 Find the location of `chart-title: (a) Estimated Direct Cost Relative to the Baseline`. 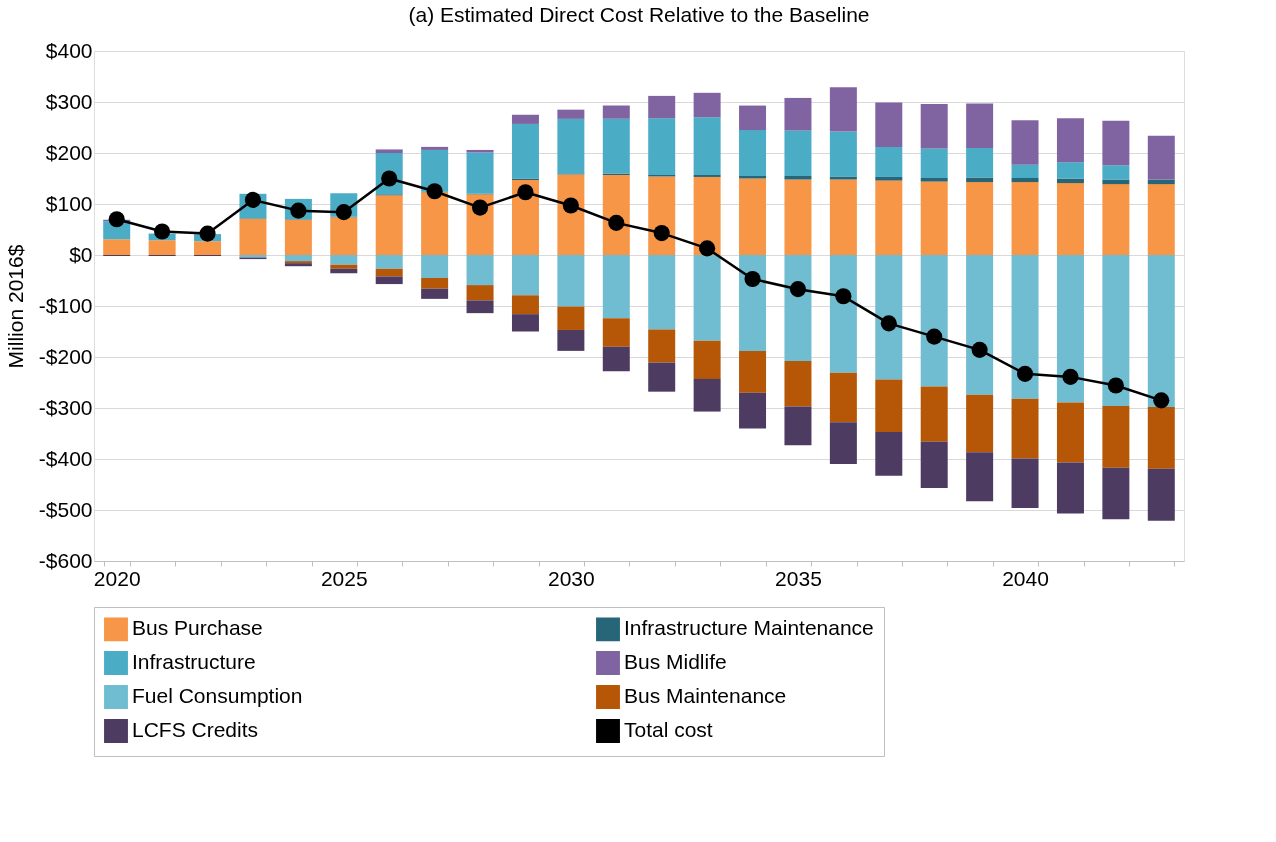

chart-title: (a) Estimated Direct Cost Relative to the Baseline is located at coordinates (639, 14).